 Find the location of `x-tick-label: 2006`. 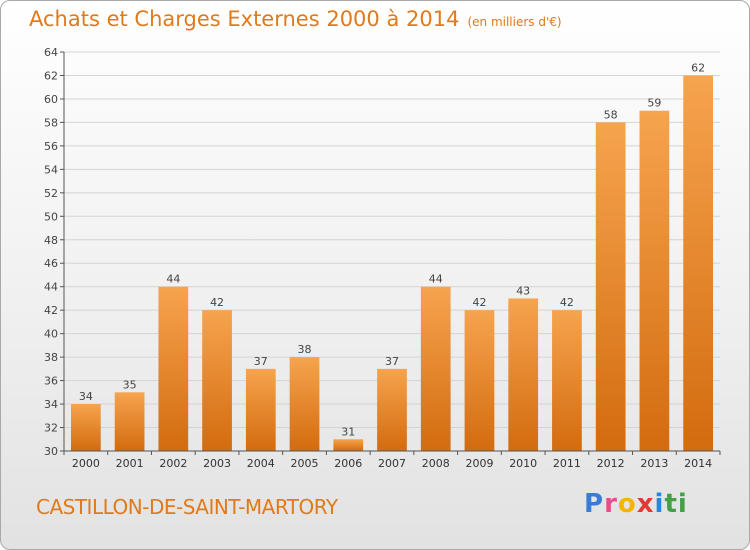

x-tick-label: 2006 is located at coordinates (348, 463).